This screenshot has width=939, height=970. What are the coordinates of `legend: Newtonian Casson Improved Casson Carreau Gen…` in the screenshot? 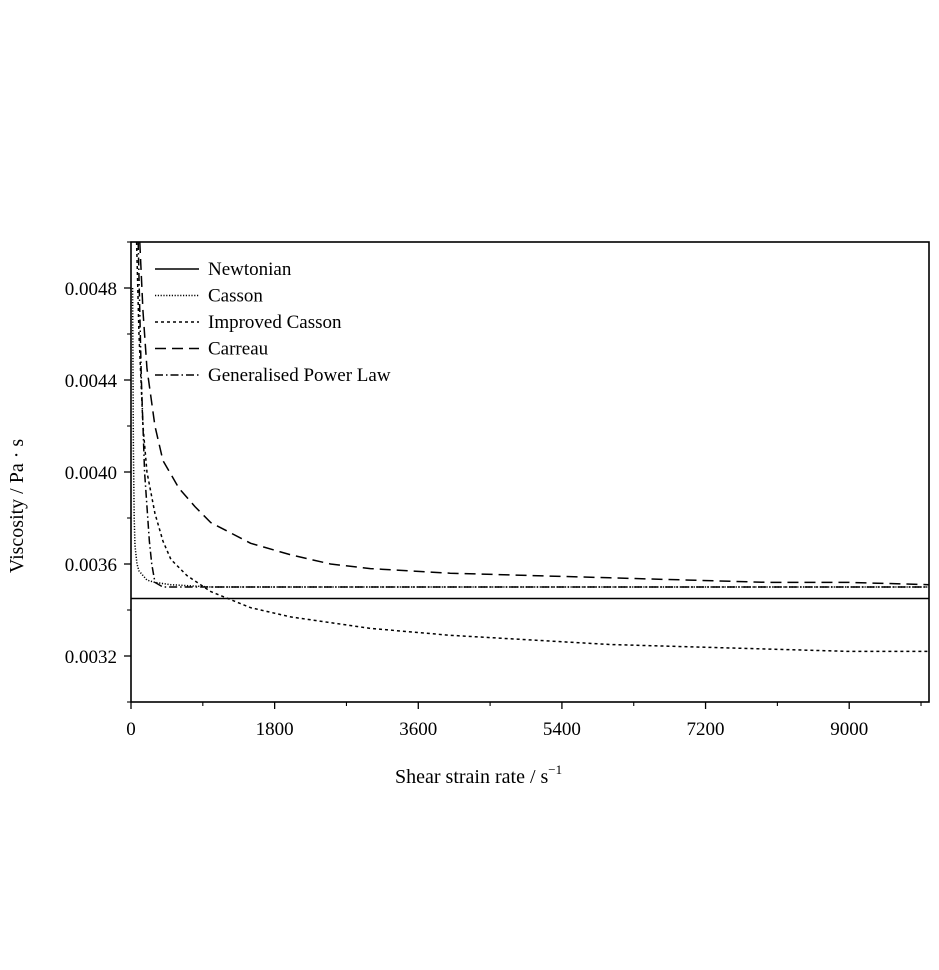 It's located at (273, 322).